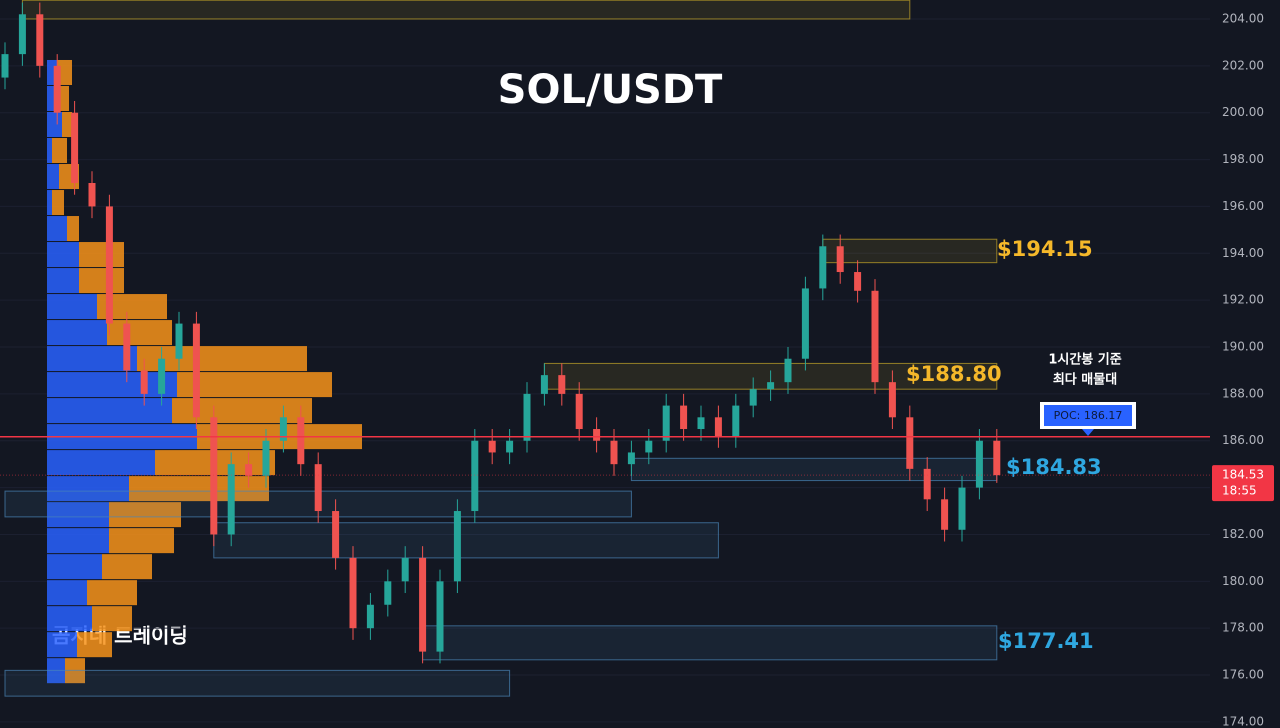  Describe the element at coordinates (954, 374) in the screenshot. I see `level-label: $188.80` at that location.